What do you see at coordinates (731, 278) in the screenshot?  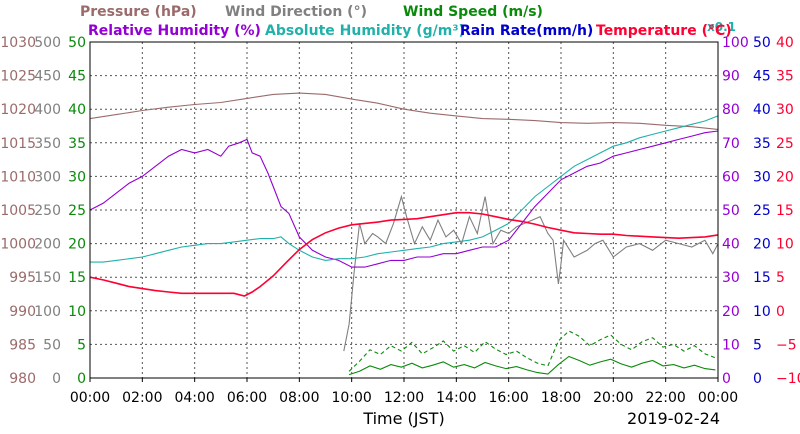 I see `humidity-tick-label: 30` at bounding box center [731, 278].